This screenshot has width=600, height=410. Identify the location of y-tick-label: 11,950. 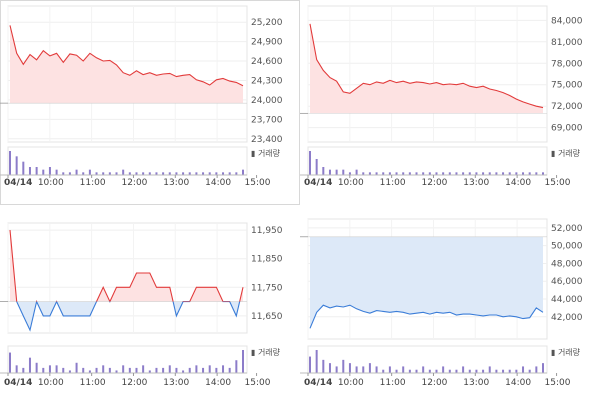
(267, 231).